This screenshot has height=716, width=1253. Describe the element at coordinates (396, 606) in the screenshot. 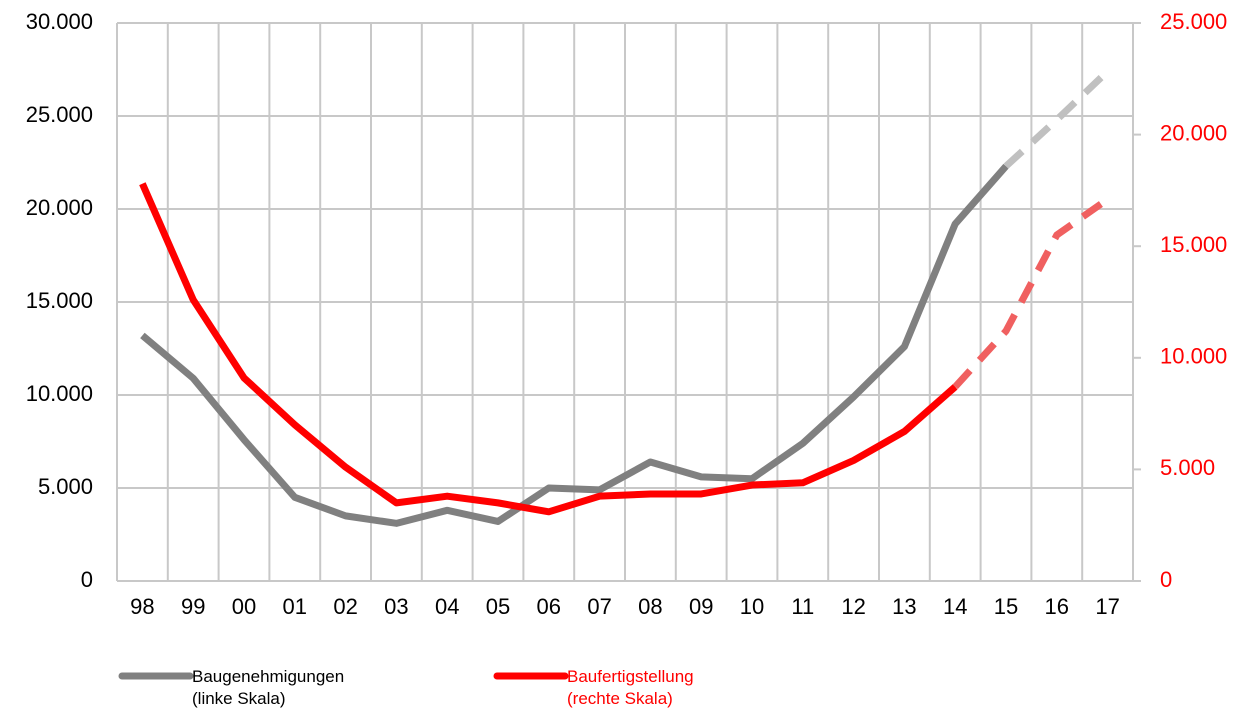

I see `x-tick-label: 03` at that location.